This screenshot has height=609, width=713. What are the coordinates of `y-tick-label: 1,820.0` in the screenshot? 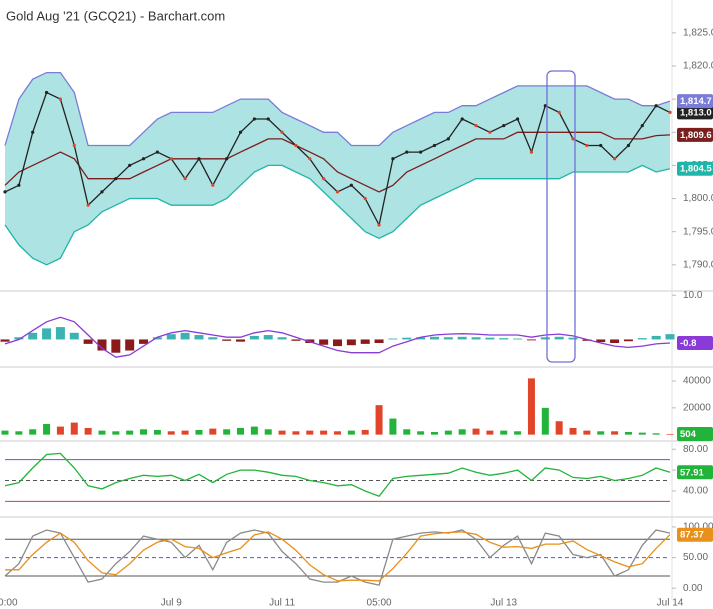 It's located at (698, 66).